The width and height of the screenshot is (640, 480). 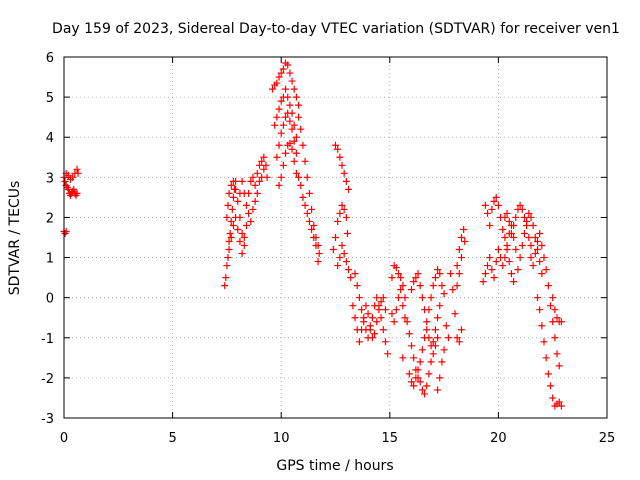 What do you see at coordinates (50, 299) in the screenshot?
I see `y-tick-label: 0` at bounding box center [50, 299].